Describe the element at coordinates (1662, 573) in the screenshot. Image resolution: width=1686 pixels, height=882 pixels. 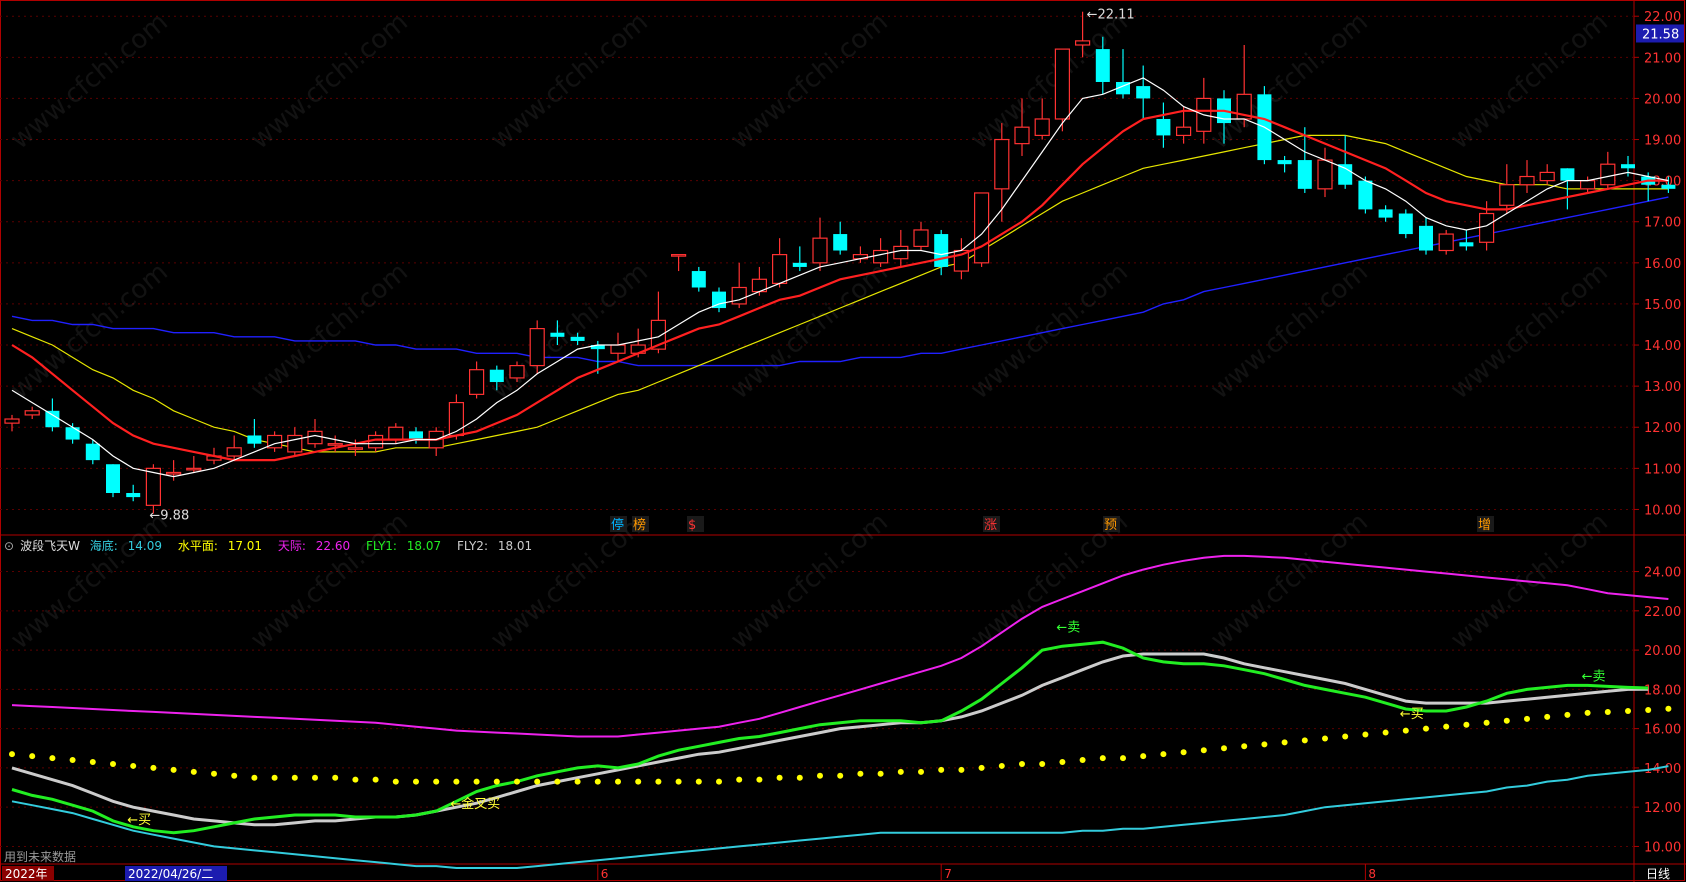
I see `y-tick-label-sub: 24.00` at that location.